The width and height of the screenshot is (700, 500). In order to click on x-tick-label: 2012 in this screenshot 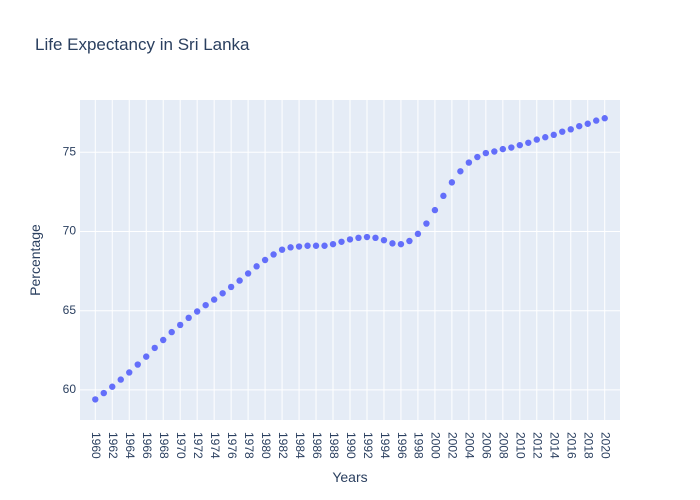, I will do `click(538, 445)`.